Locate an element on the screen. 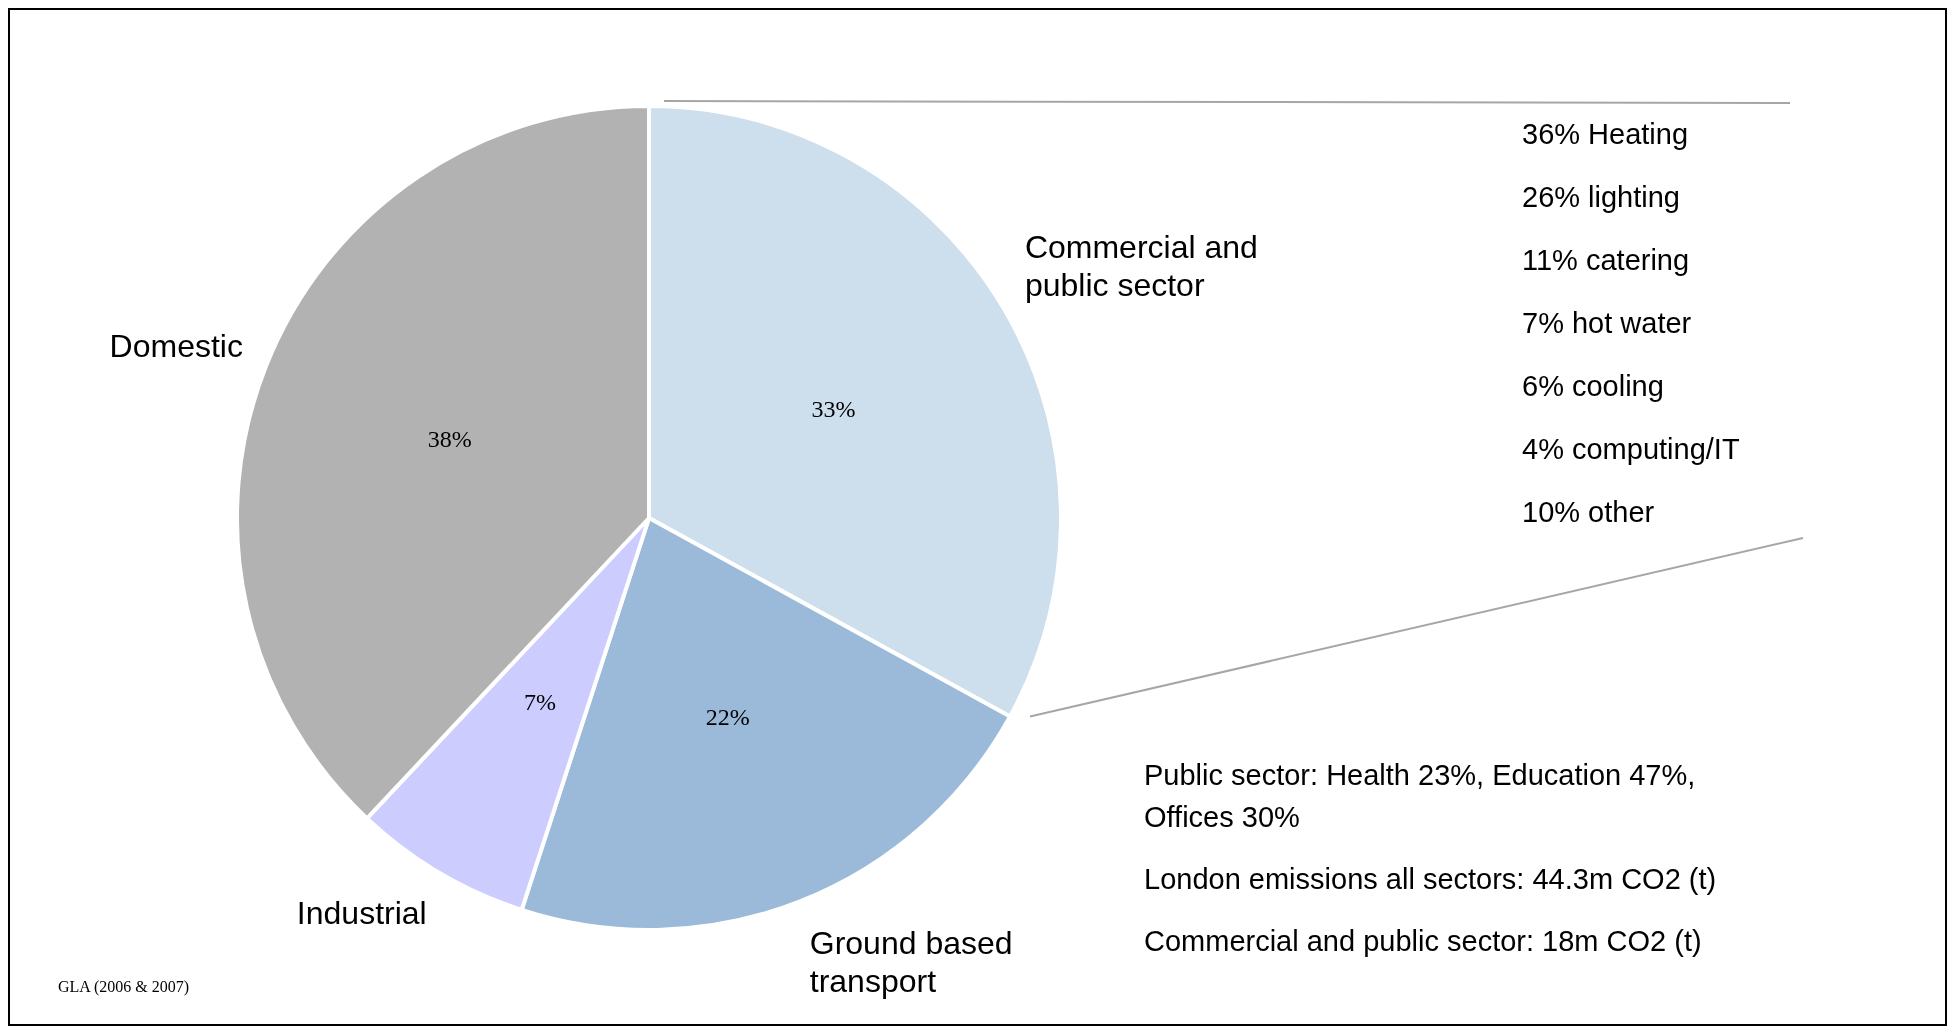  text: 10% other is located at coordinates (1589, 513).